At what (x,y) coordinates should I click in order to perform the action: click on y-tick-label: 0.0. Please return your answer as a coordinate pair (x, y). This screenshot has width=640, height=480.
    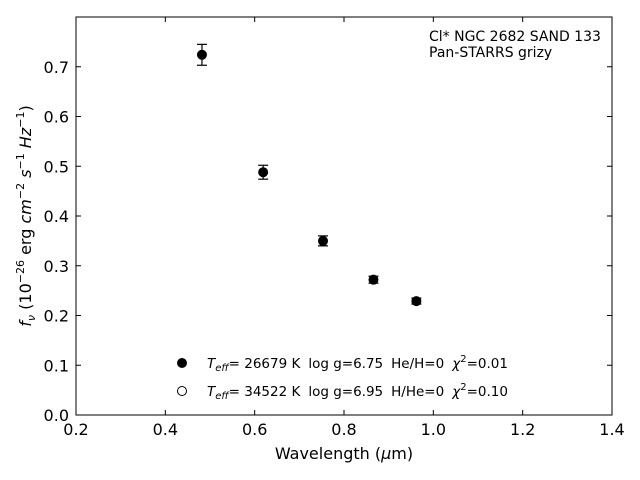
    Looking at the image, I should click on (56, 415).